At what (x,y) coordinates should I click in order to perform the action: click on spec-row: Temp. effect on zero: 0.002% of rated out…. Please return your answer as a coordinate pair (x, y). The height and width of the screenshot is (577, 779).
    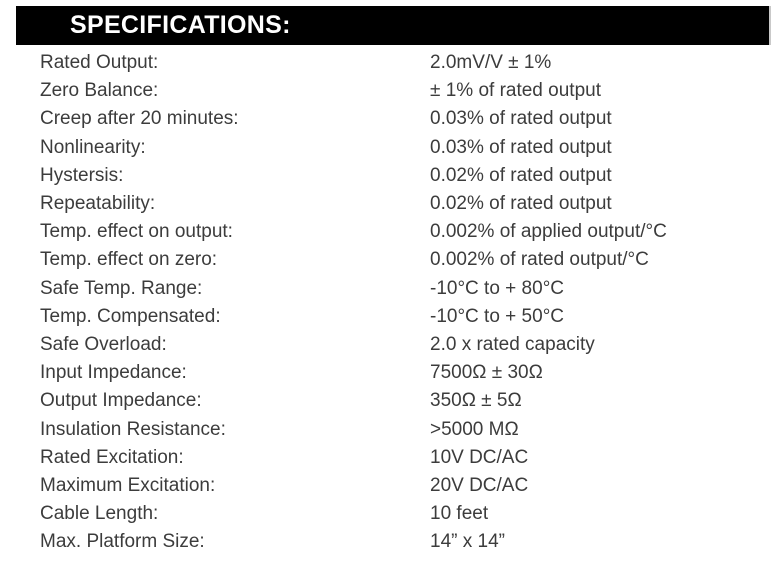
    Looking at the image, I should click on (405, 260).